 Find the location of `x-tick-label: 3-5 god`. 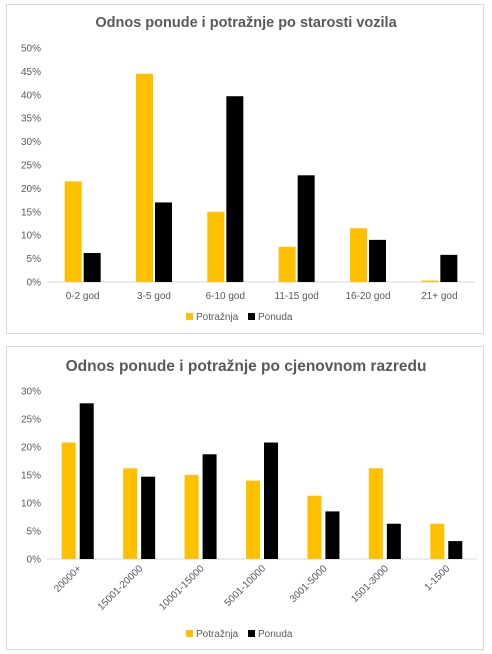

x-tick-label: 3-5 god is located at coordinates (154, 296).